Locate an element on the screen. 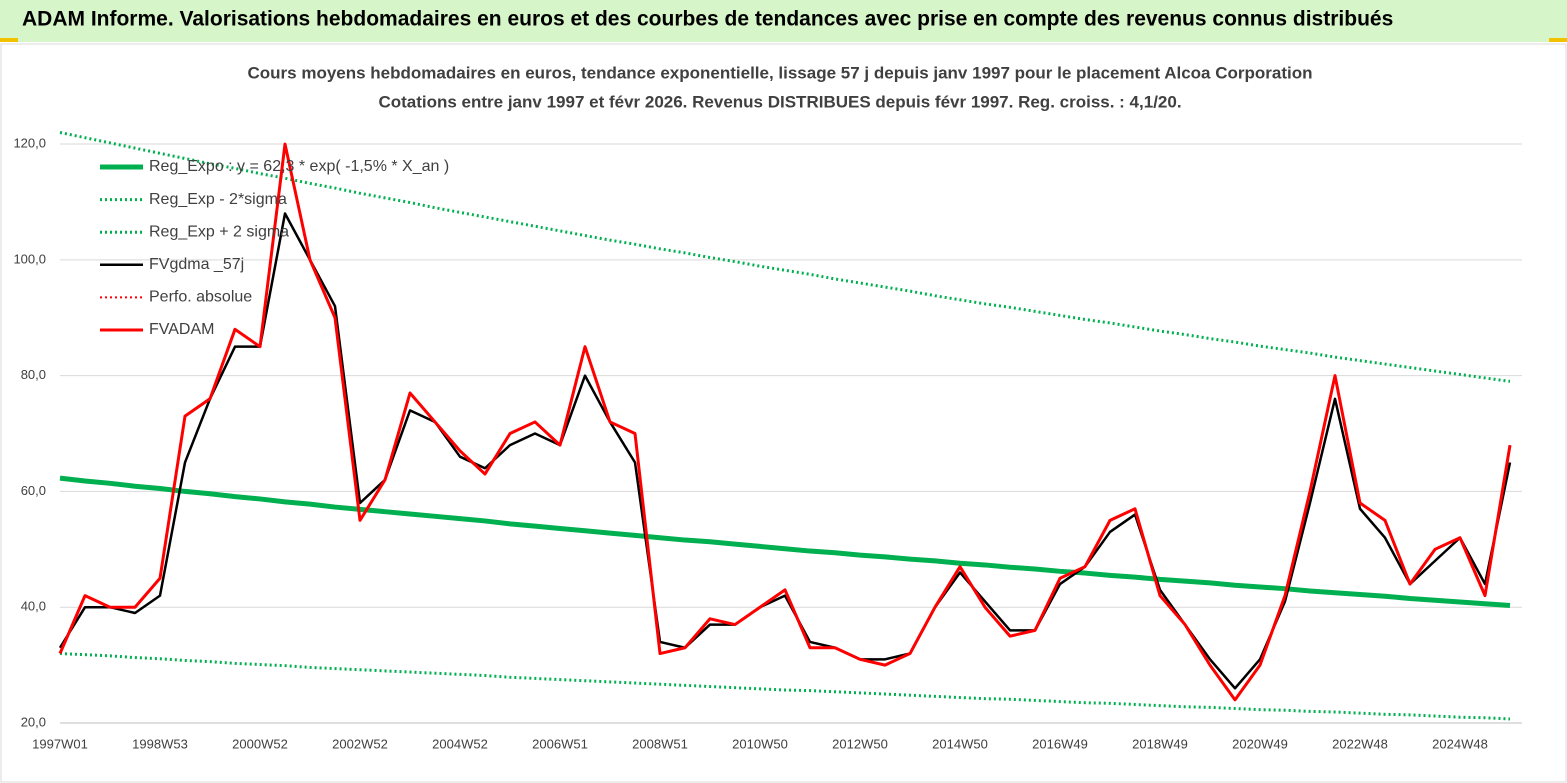 The height and width of the screenshot is (783, 1567). legend-label: Perfo. absolue is located at coordinates (200, 297).